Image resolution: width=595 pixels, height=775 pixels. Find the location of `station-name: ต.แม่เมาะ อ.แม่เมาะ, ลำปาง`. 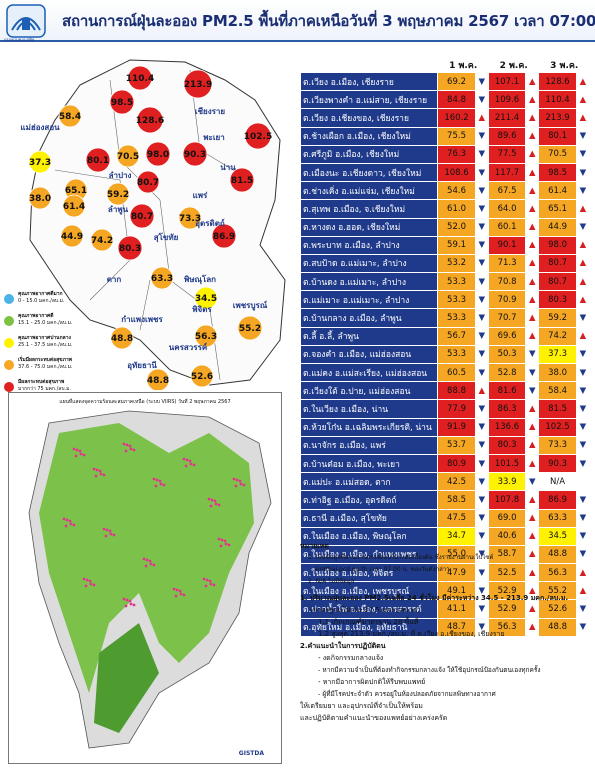

station-name: ต.แม่เมาะ อ.แม่เมาะ, ลำปาง is located at coordinates (369, 300).